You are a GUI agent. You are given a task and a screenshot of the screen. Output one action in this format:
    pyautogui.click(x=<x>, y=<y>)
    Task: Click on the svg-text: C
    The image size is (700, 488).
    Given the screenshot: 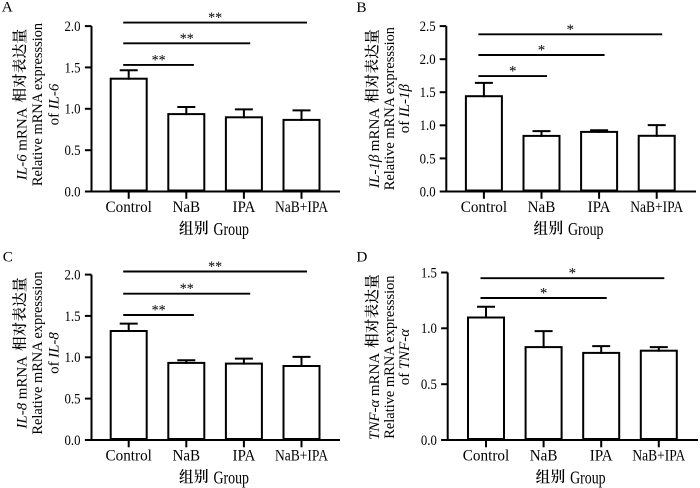 What is the action you would take?
    pyautogui.click(x=8, y=257)
    